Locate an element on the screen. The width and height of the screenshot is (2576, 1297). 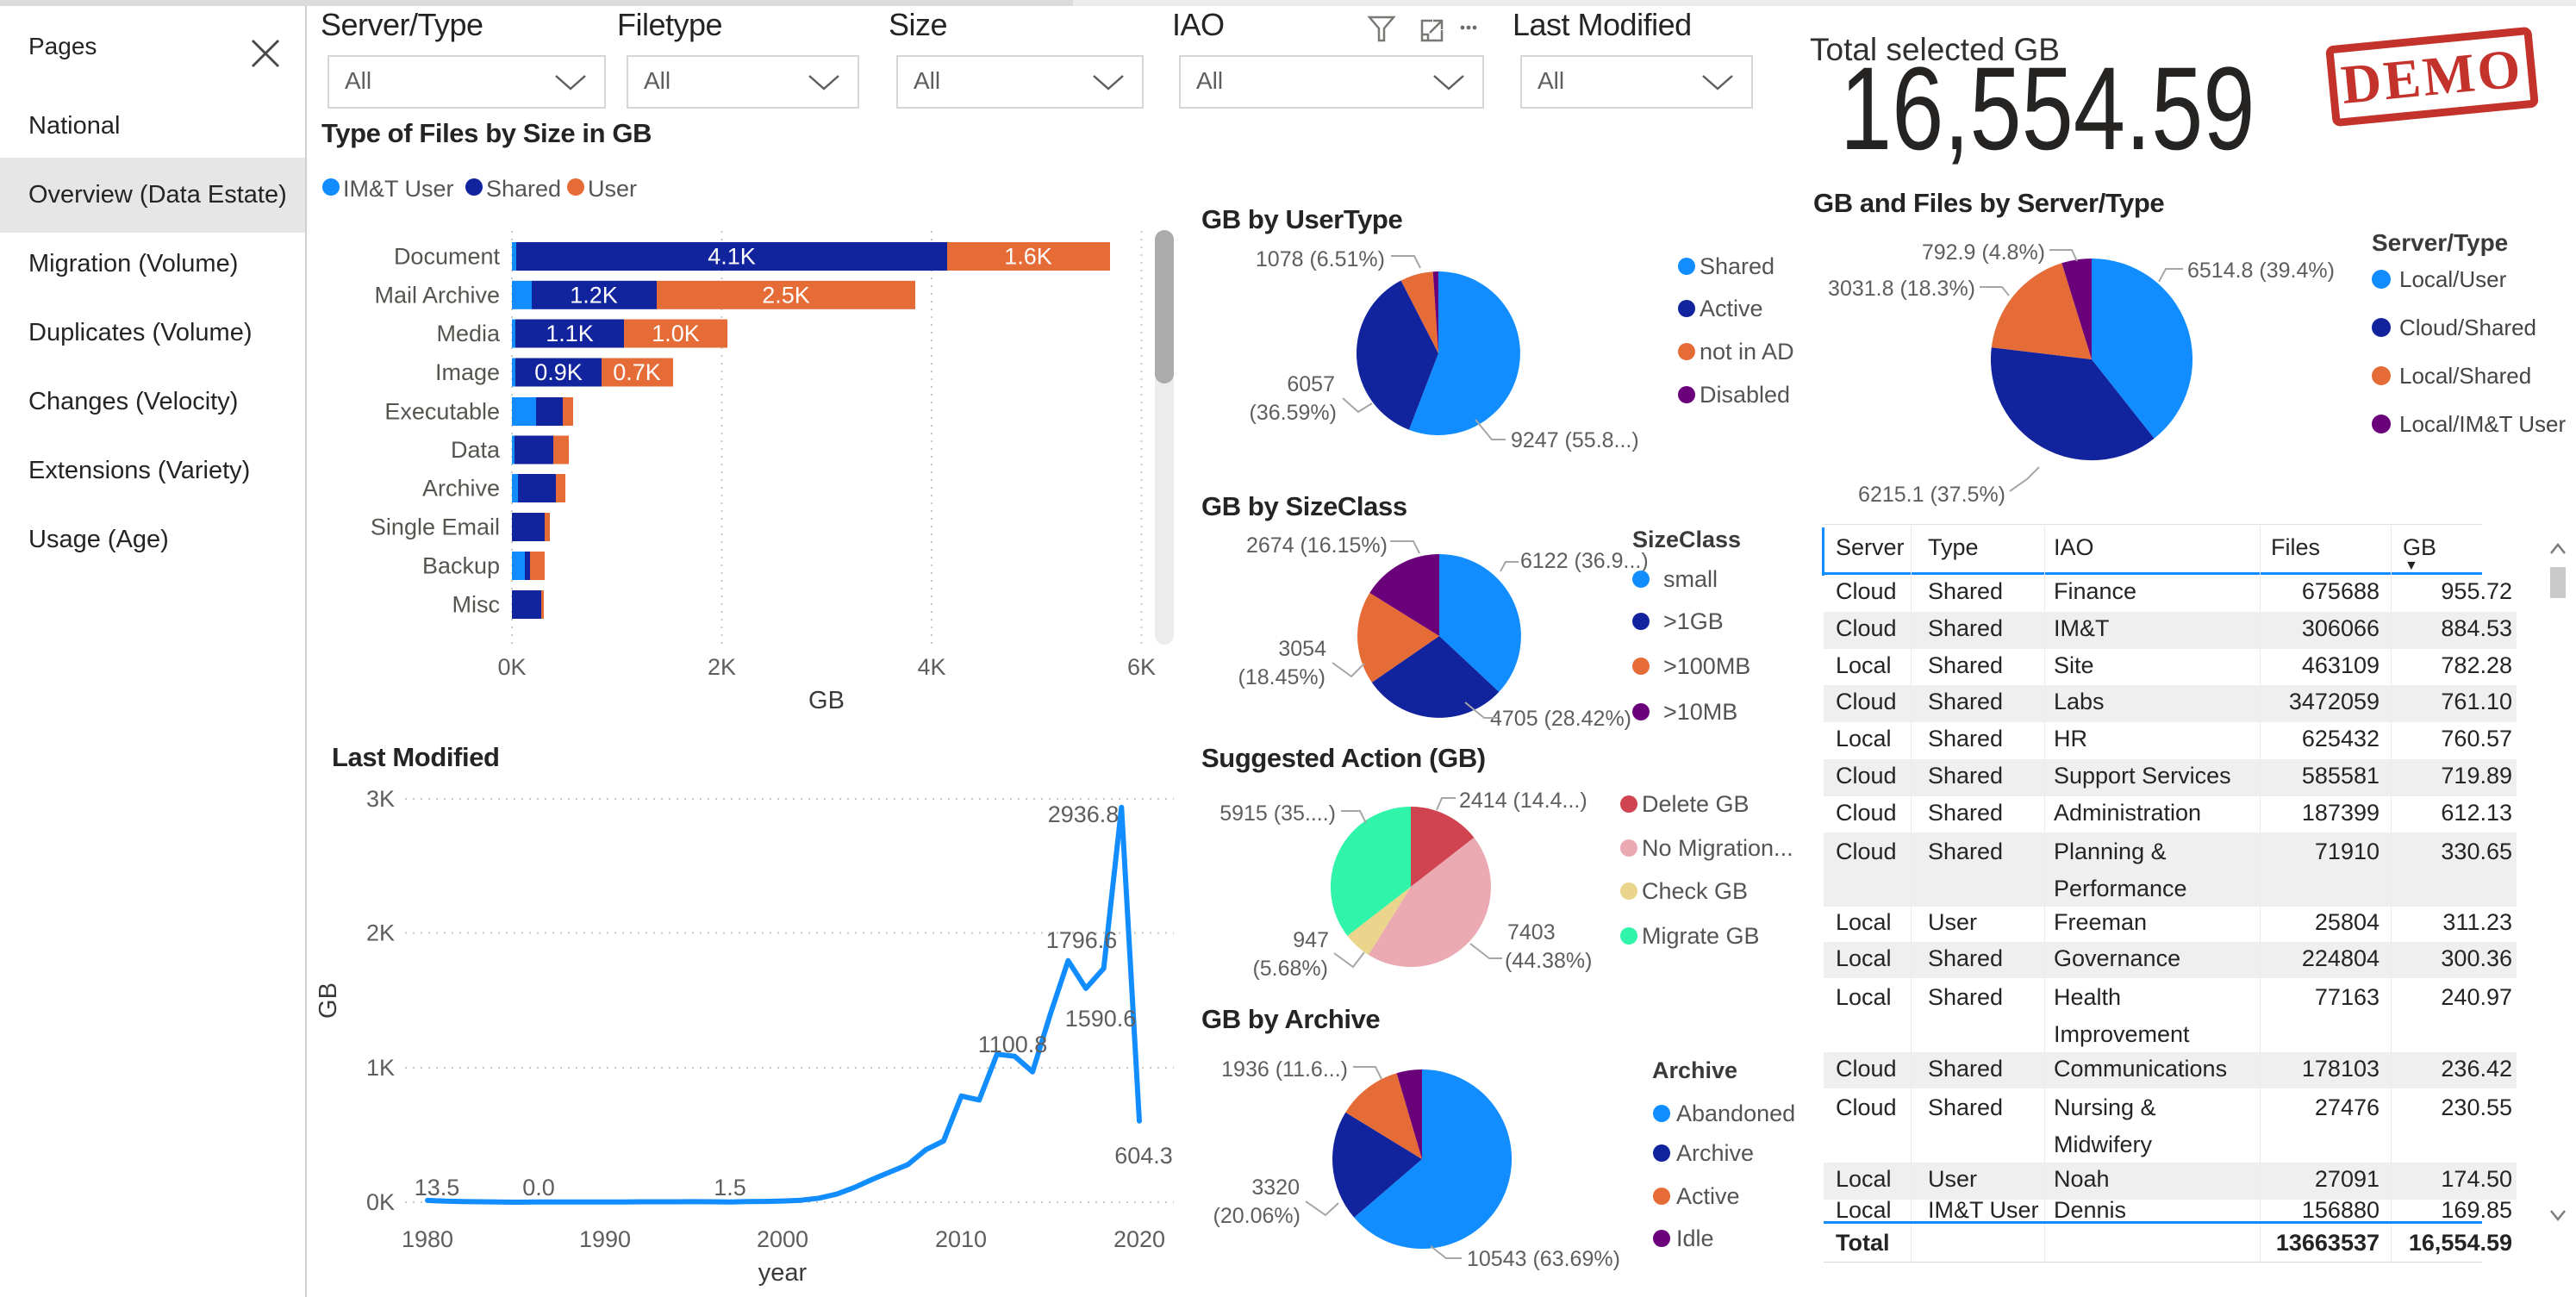
svg-text: 1980 is located at coordinates (427, 1239).